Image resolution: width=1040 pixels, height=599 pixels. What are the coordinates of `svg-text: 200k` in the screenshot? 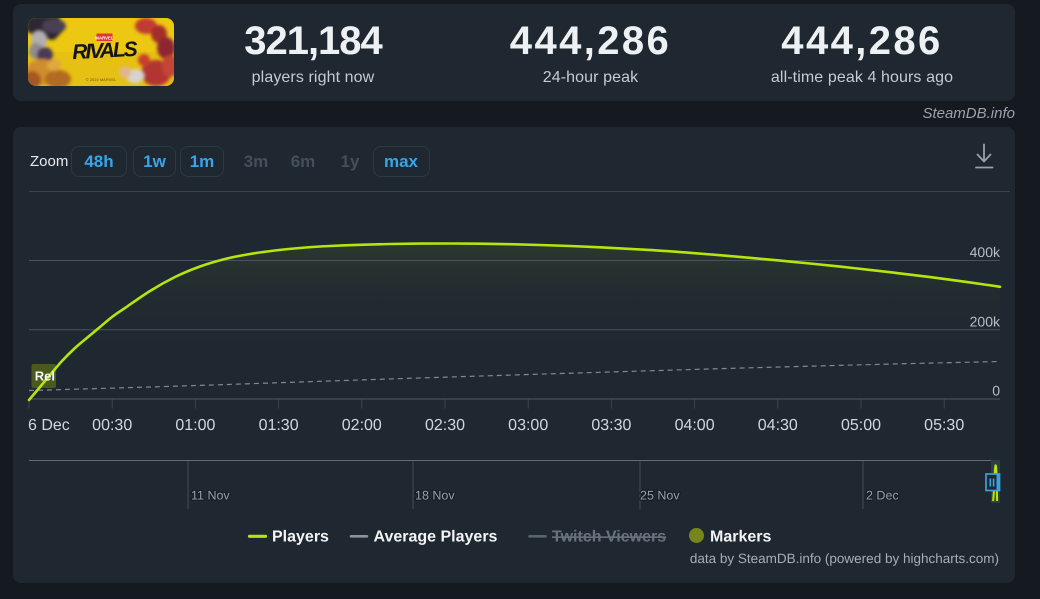 It's located at (985, 321).